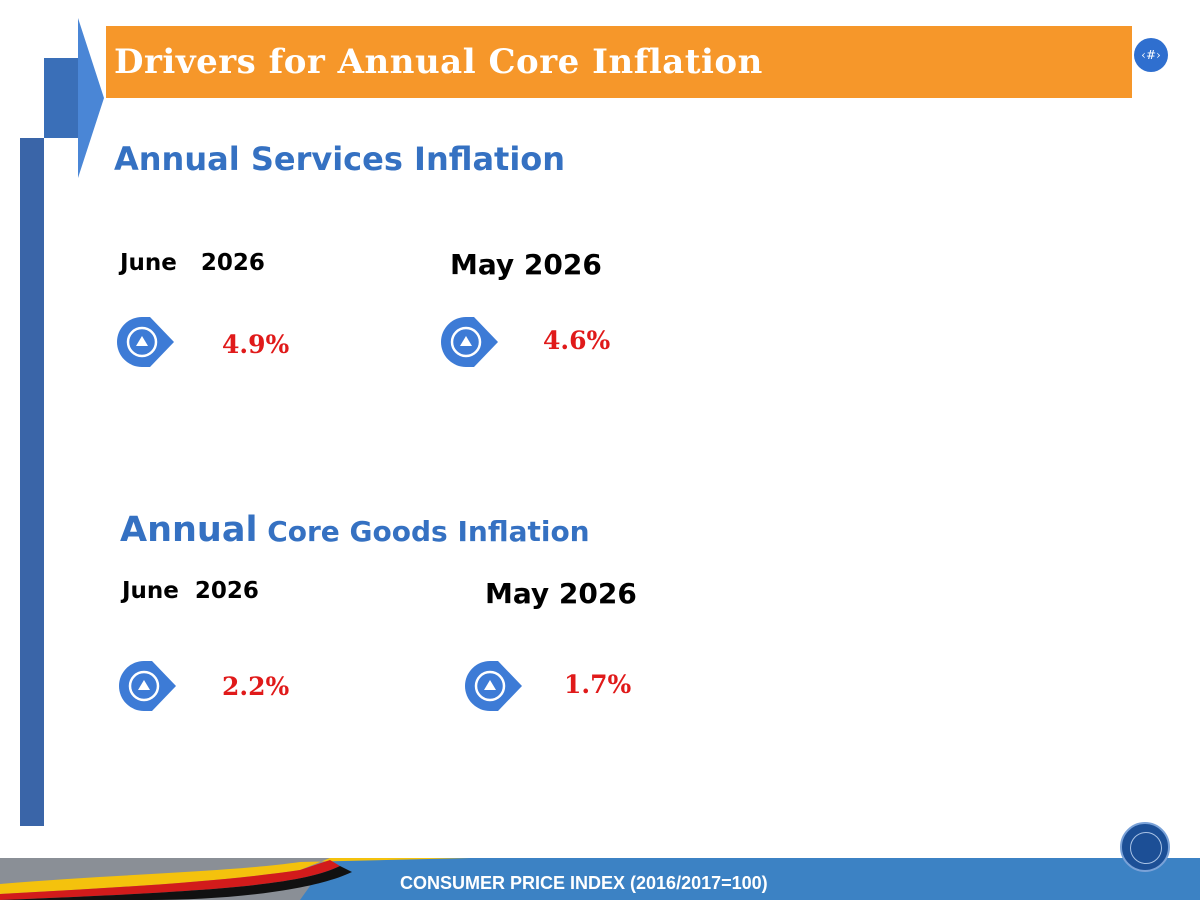 This screenshot has width=1200, height=900. Describe the element at coordinates (1151, 55) in the screenshot. I see `page-number-badge: ‹#›` at that location.